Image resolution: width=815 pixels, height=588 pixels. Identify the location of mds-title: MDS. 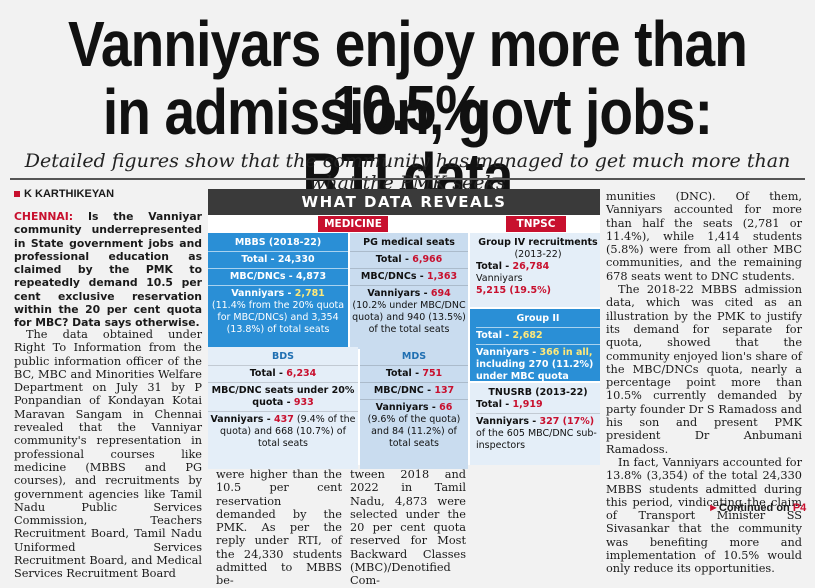
(414, 356).